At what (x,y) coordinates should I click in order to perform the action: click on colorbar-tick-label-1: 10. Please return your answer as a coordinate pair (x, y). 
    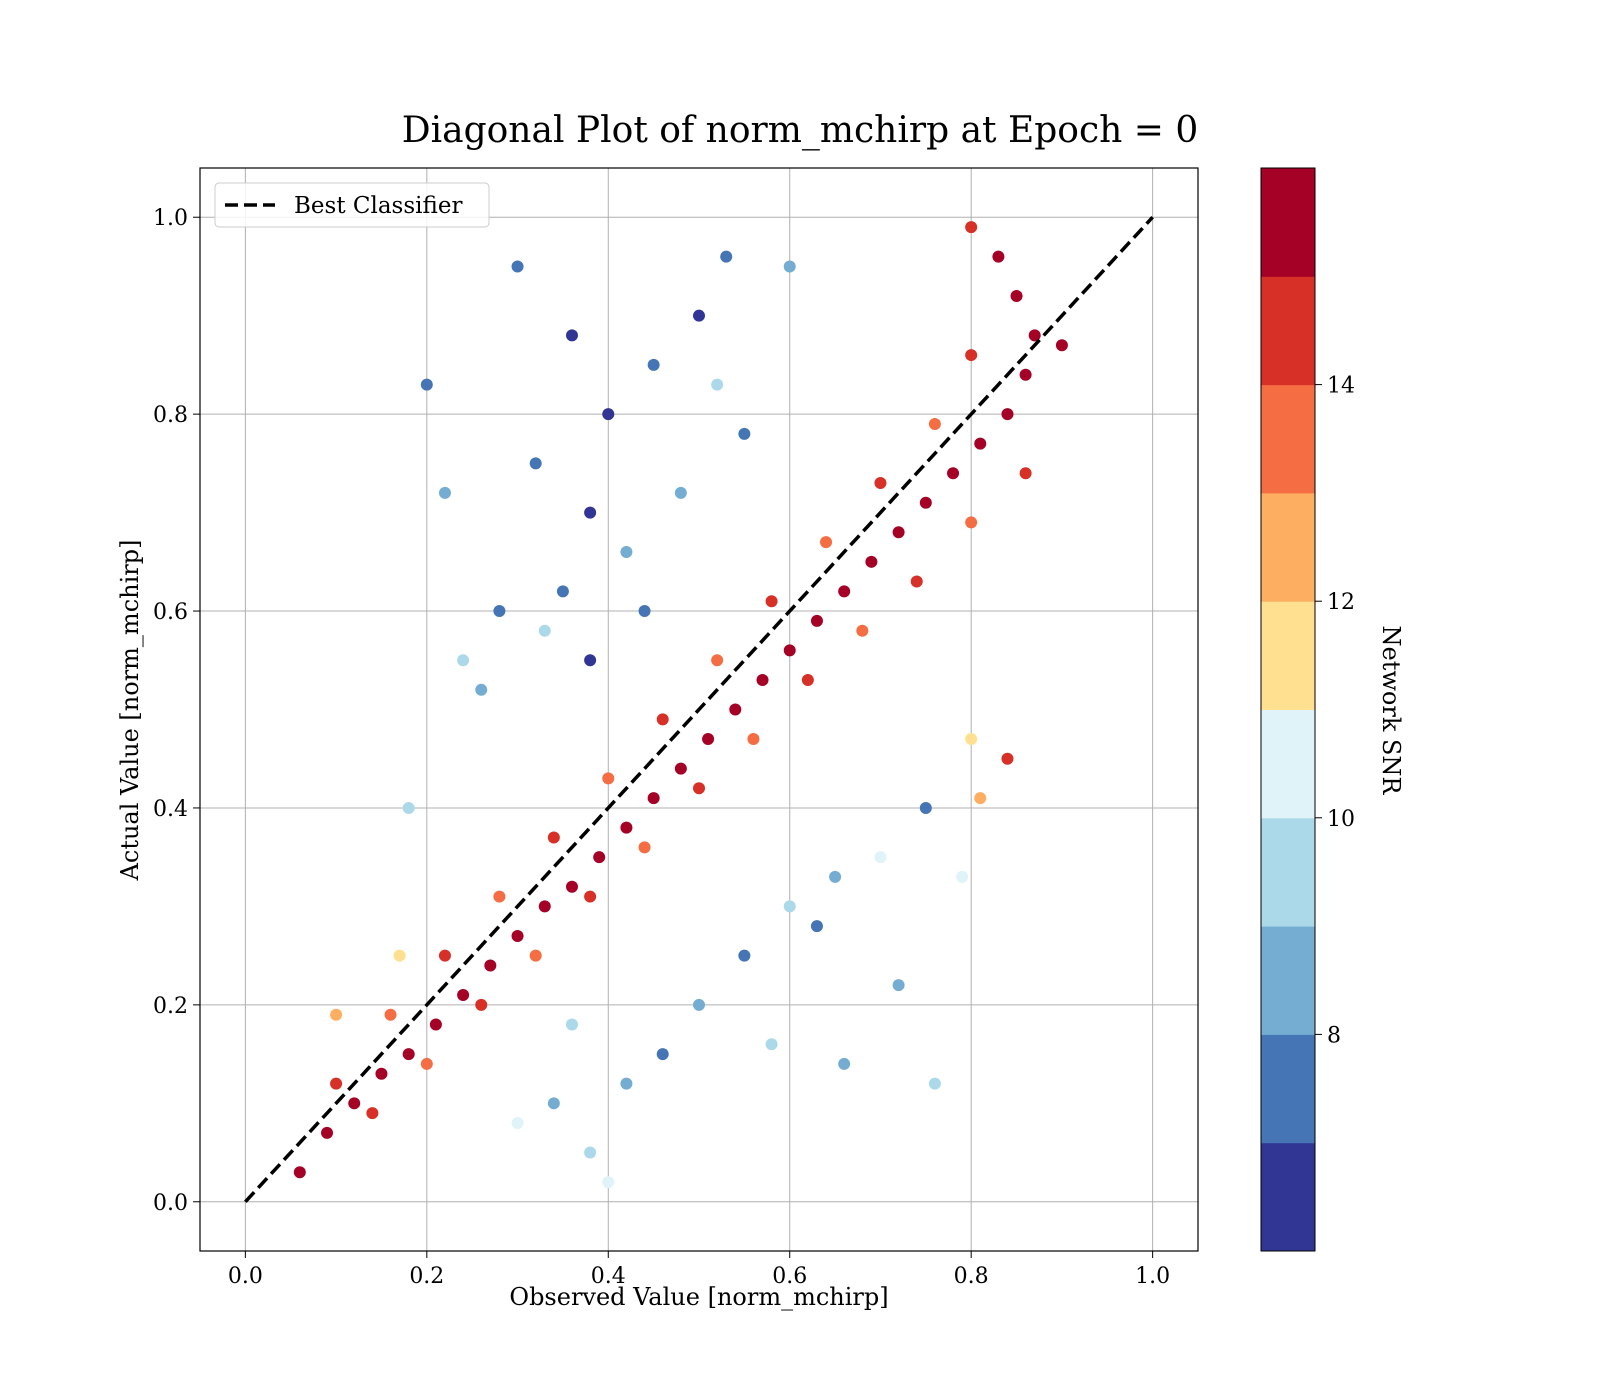
    Looking at the image, I should click on (1341, 819).